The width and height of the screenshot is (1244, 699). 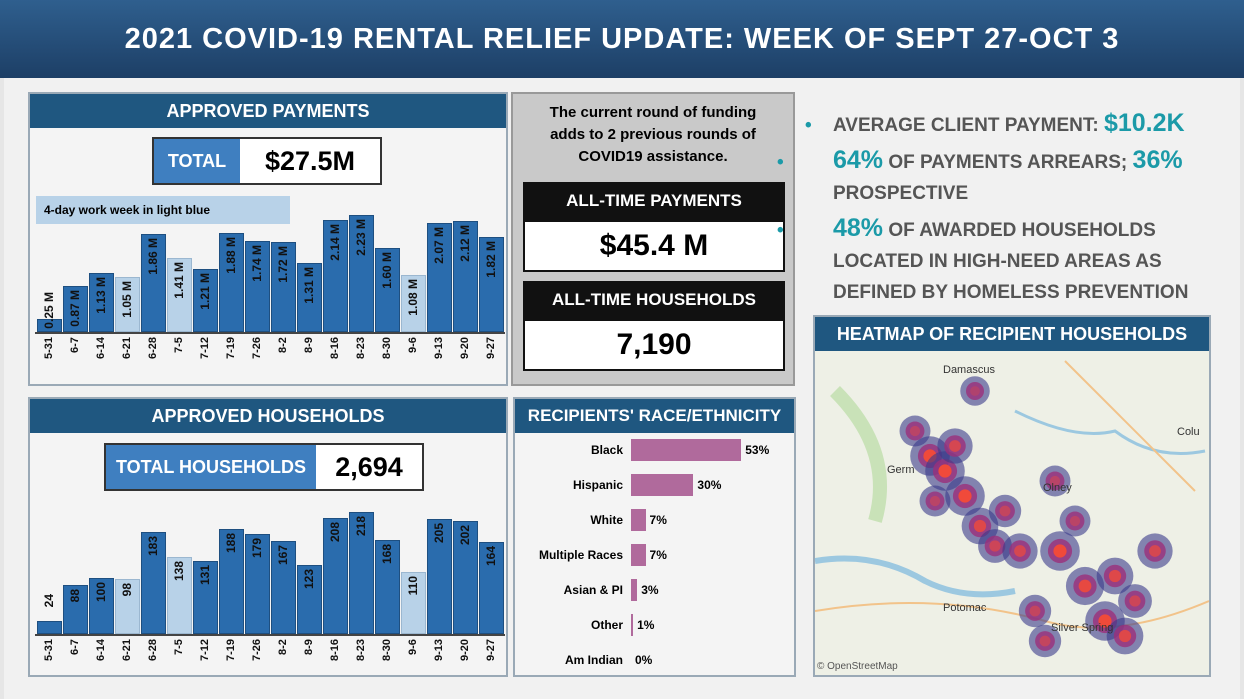 What do you see at coordinates (231, 650) in the screenshot?
I see `x-tick-label: 7-19` at bounding box center [231, 650].